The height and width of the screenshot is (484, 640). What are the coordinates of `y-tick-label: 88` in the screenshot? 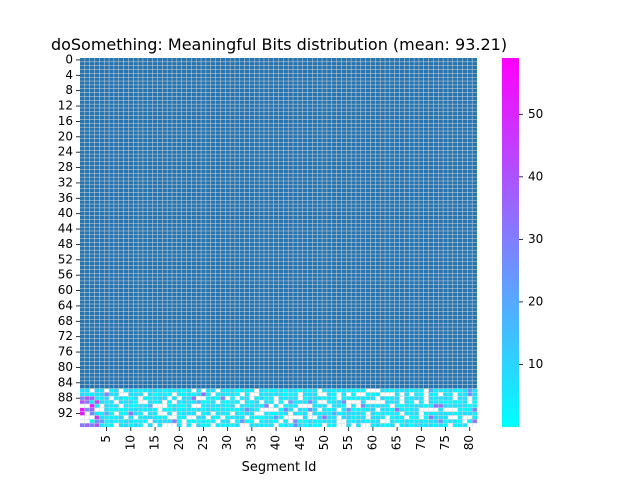 It's located at (65, 398).